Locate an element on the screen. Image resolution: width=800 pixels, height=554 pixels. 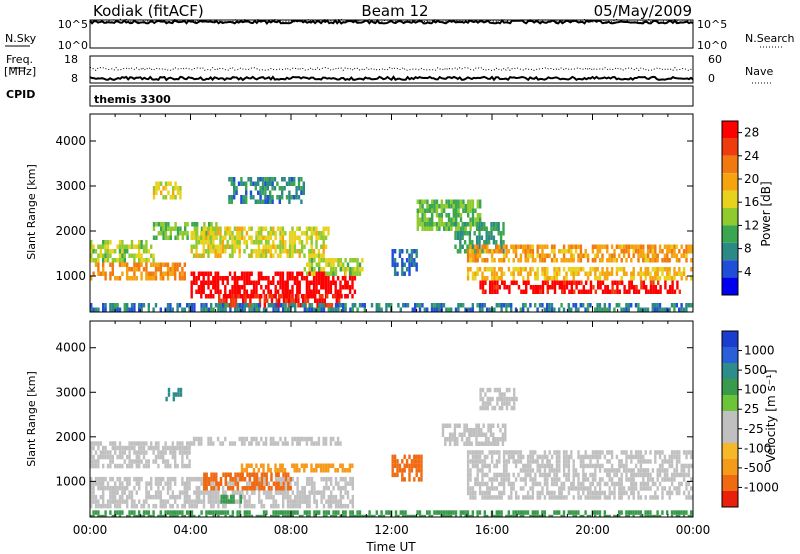
nave-tick-top: 60 is located at coordinates (715, 59).